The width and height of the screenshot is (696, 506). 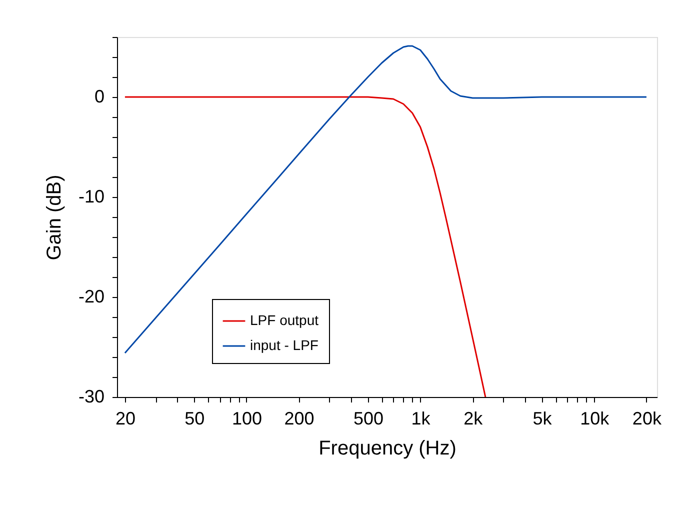 I want to click on y-tick-label: -30, so click(x=91, y=396).